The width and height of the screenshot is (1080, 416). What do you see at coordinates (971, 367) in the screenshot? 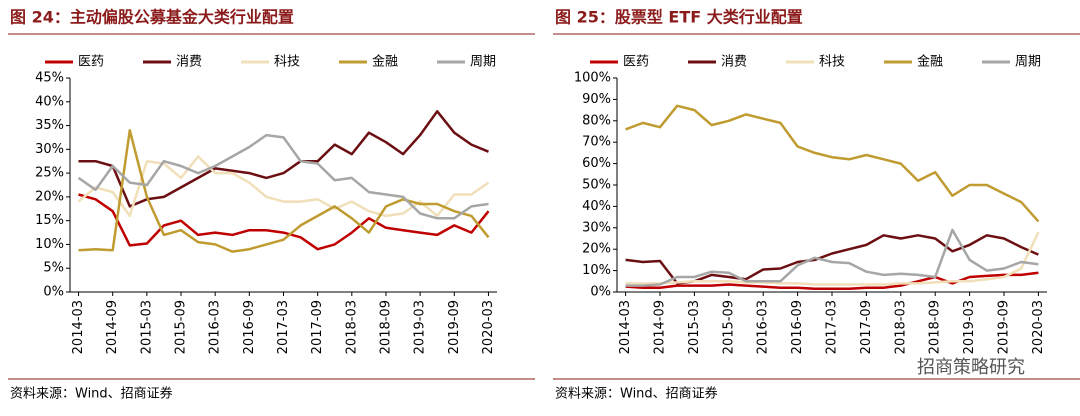
I see `watermark: 招商策略研究` at bounding box center [971, 367].